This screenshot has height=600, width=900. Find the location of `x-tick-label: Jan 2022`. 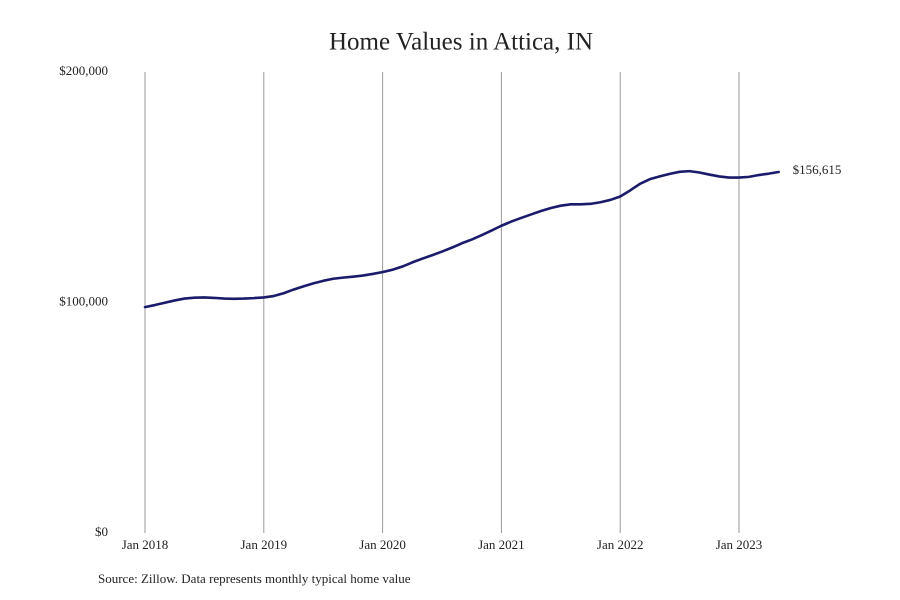

x-tick-label: Jan 2022 is located at coordinates (620, 544).